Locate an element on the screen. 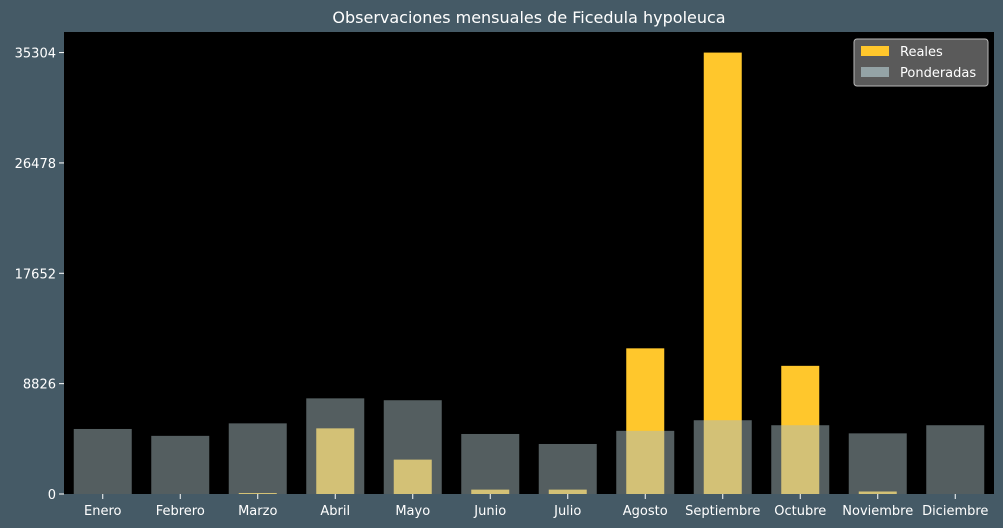 This screenshot has width=1003, height=528. x-tick-label: Agosto is located at coordinates (645, 511).